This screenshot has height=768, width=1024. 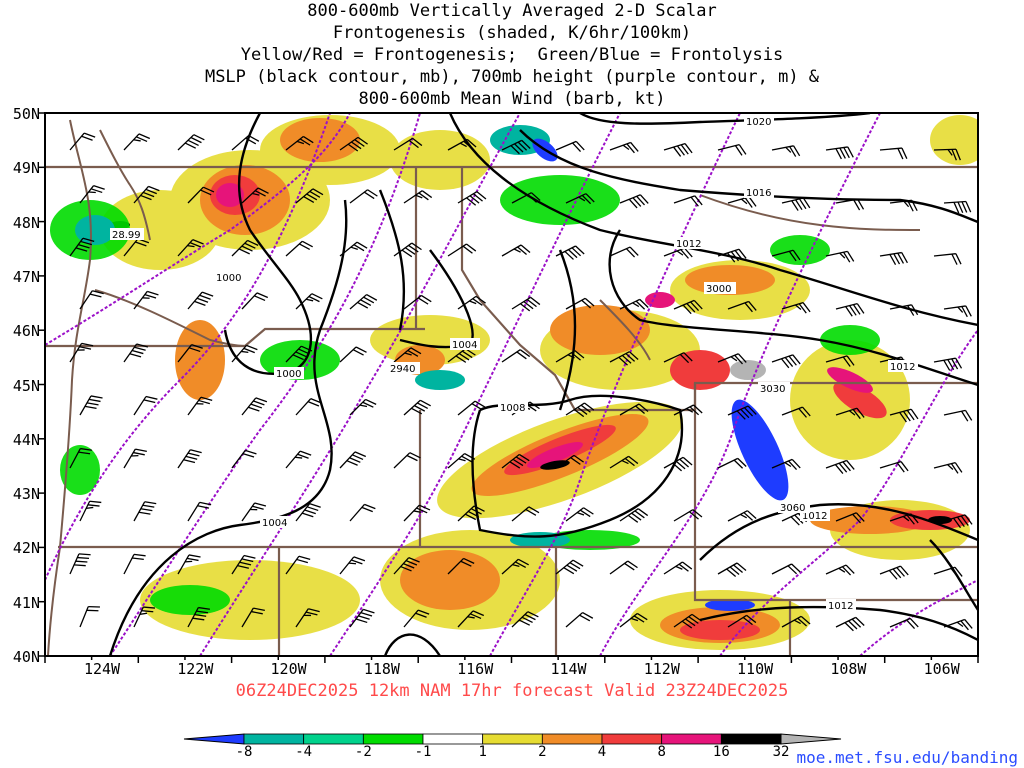 What do you see at coordinates (512, 739) in the screenshot?
I see `colorbar` at bounding box center [512, 739].